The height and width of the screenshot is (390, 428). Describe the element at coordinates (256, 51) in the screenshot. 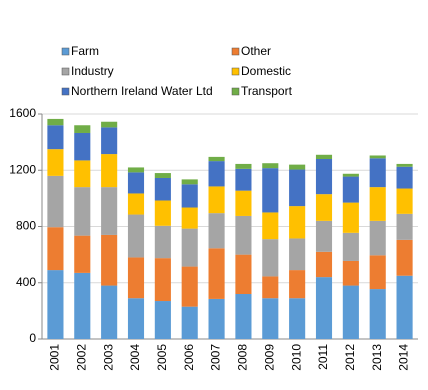

I see `legend-label: Other` at that location.